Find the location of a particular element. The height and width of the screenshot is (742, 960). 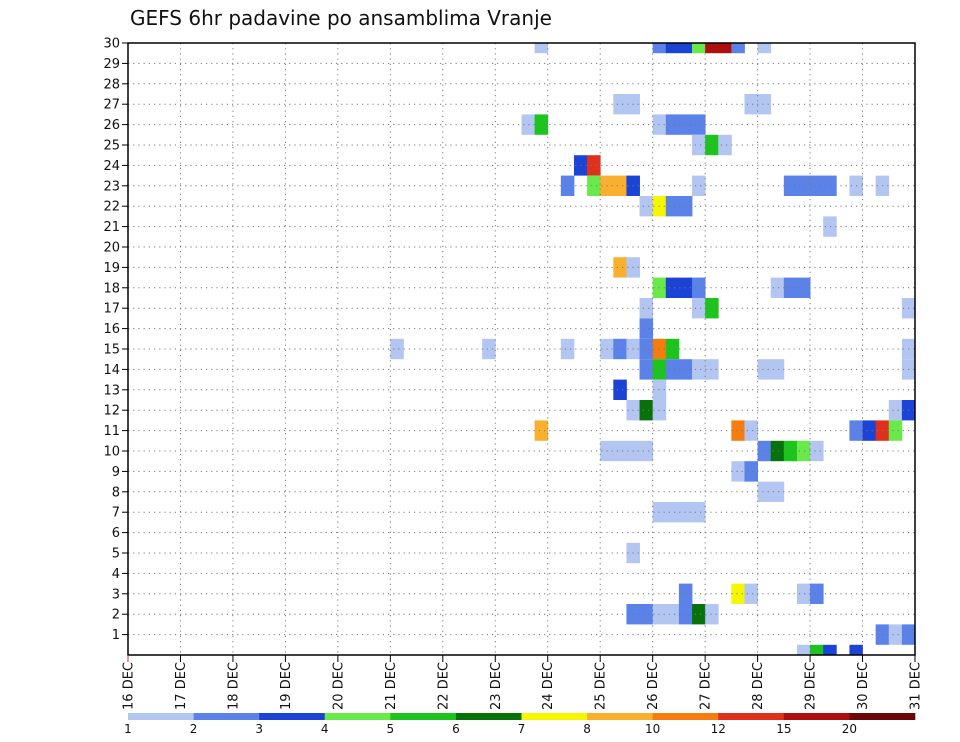

y-tick-label: 10 is located at coordinates (111, 452).